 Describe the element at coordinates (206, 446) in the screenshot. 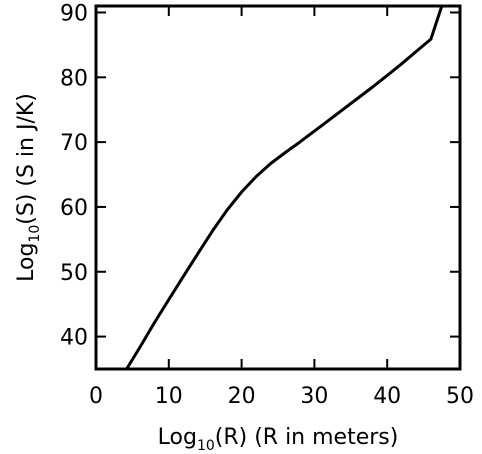

I see `x-axis-label-sub: 10` at that location.